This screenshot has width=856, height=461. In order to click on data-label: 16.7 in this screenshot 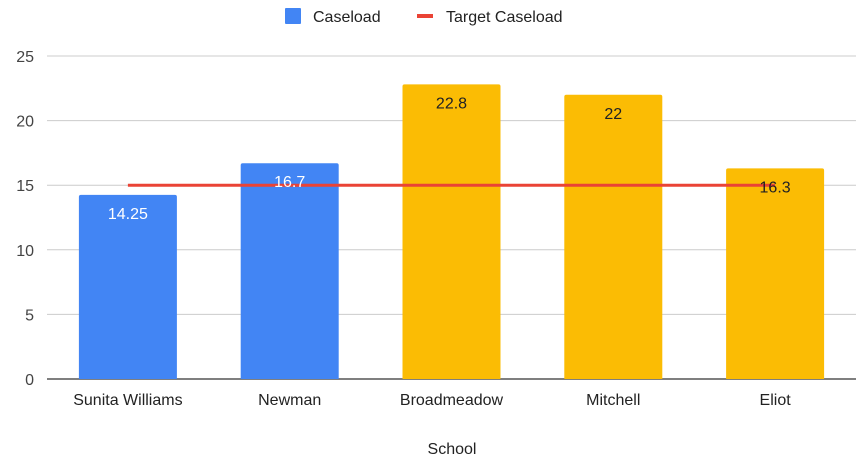, I will do `click(289, 182)`.